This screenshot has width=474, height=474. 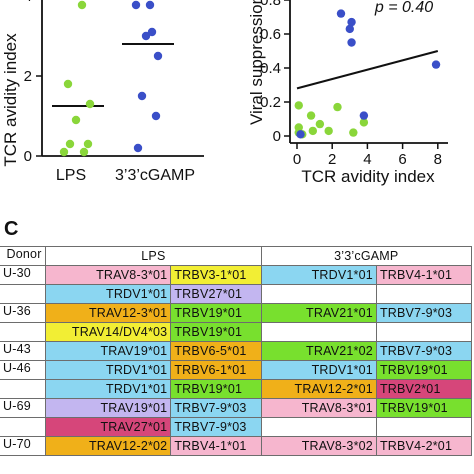 What do you see at coordinates (318, 389) in the screenshot?
I see `gene-cell: TRAV12-2*01` at bounding box center [318, 389].